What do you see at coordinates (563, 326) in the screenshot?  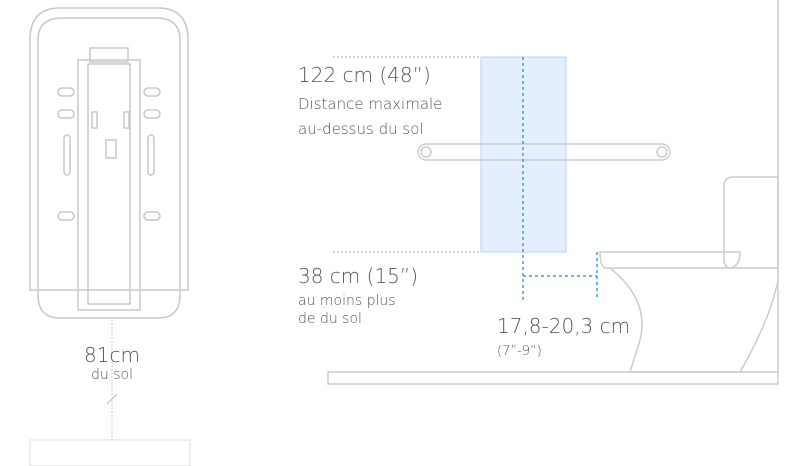 I see `offset-value: 17,8-20,3 cm` at bounding box center [563, 326].